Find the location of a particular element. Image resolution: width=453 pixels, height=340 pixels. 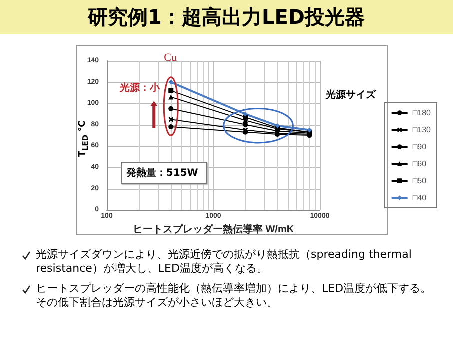

legend-label: □50 is located at coordinates (420, 181).